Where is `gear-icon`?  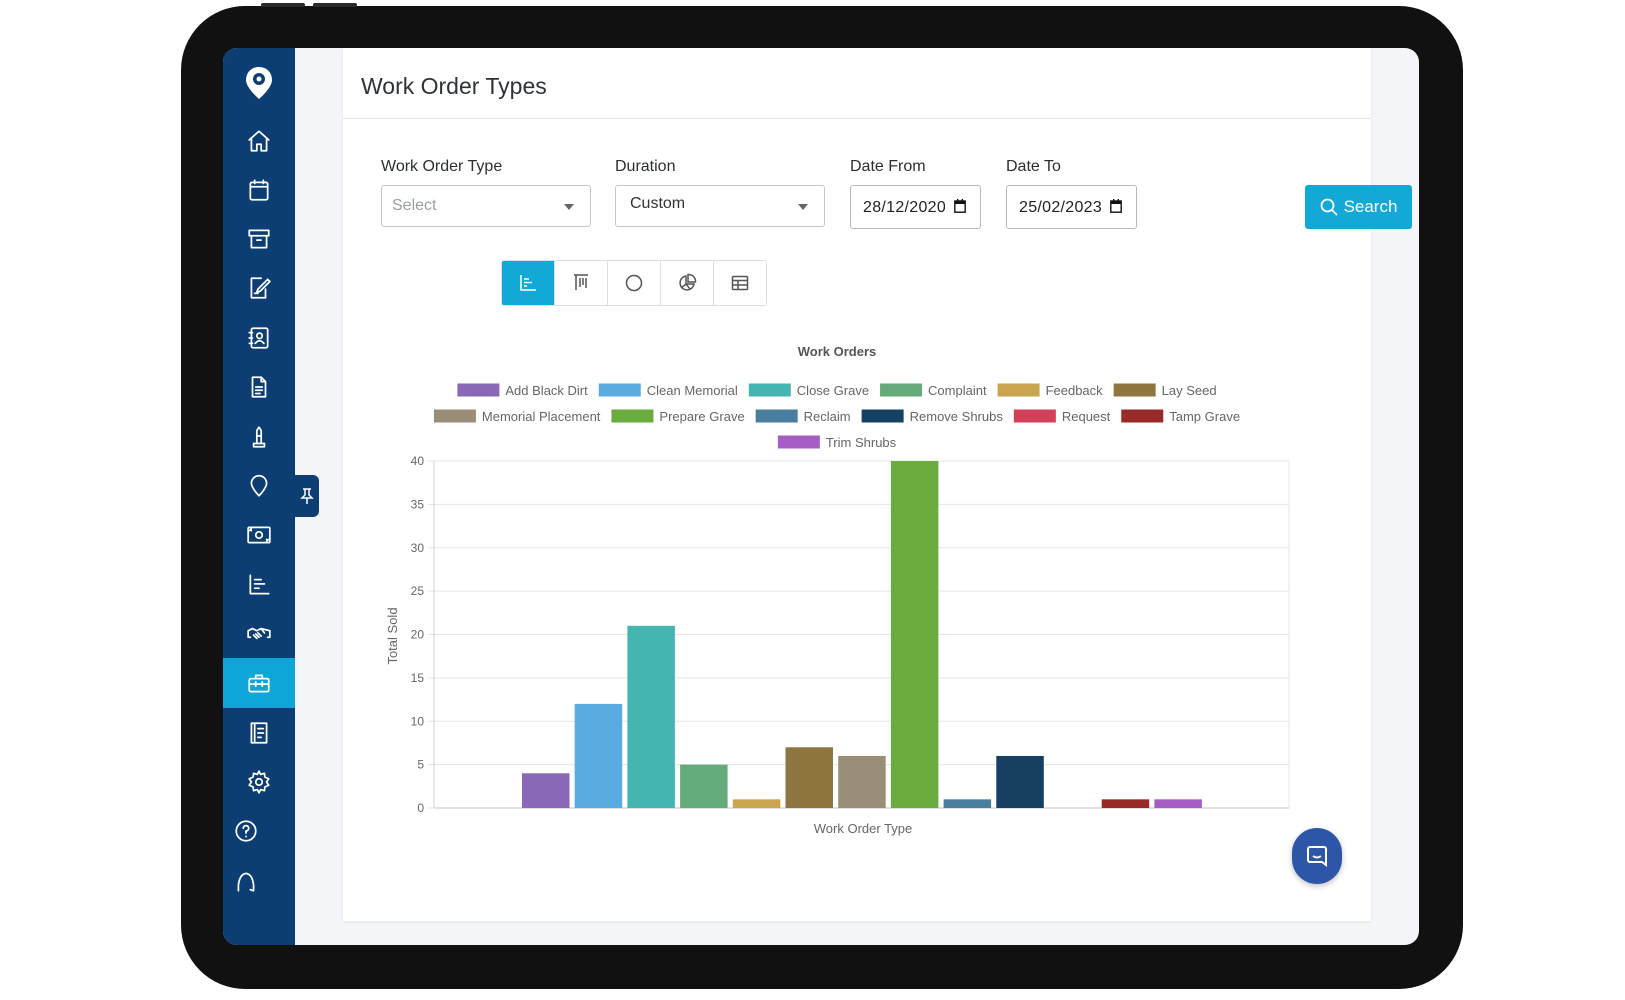
gear-icon is located at coordinates (259, 782).